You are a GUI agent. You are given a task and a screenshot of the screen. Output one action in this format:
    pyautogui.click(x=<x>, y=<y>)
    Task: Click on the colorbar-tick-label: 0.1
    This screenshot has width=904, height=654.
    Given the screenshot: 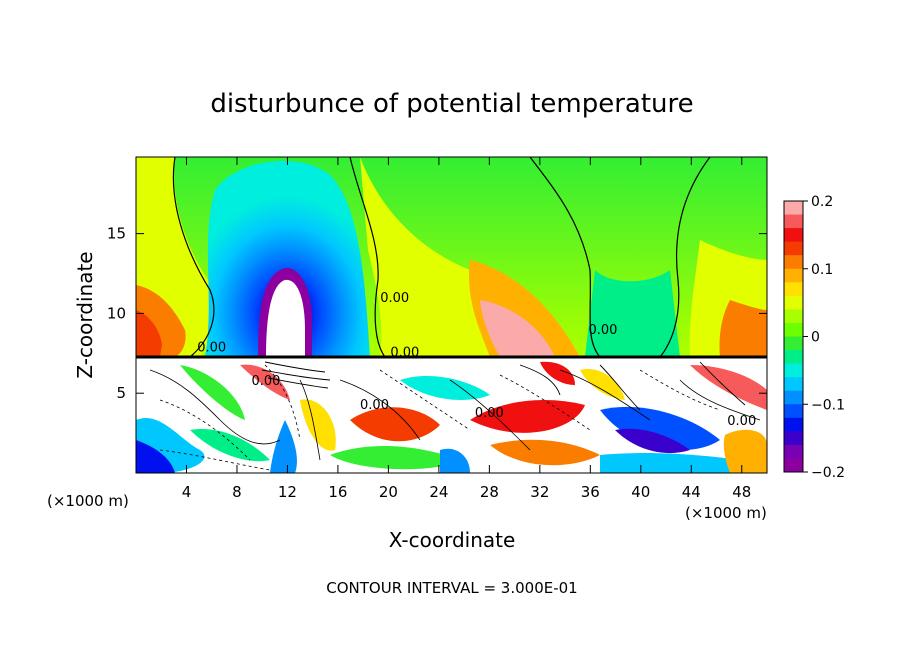 What is the action you would take?
    pyautogui.click(x=822, y=270)
    